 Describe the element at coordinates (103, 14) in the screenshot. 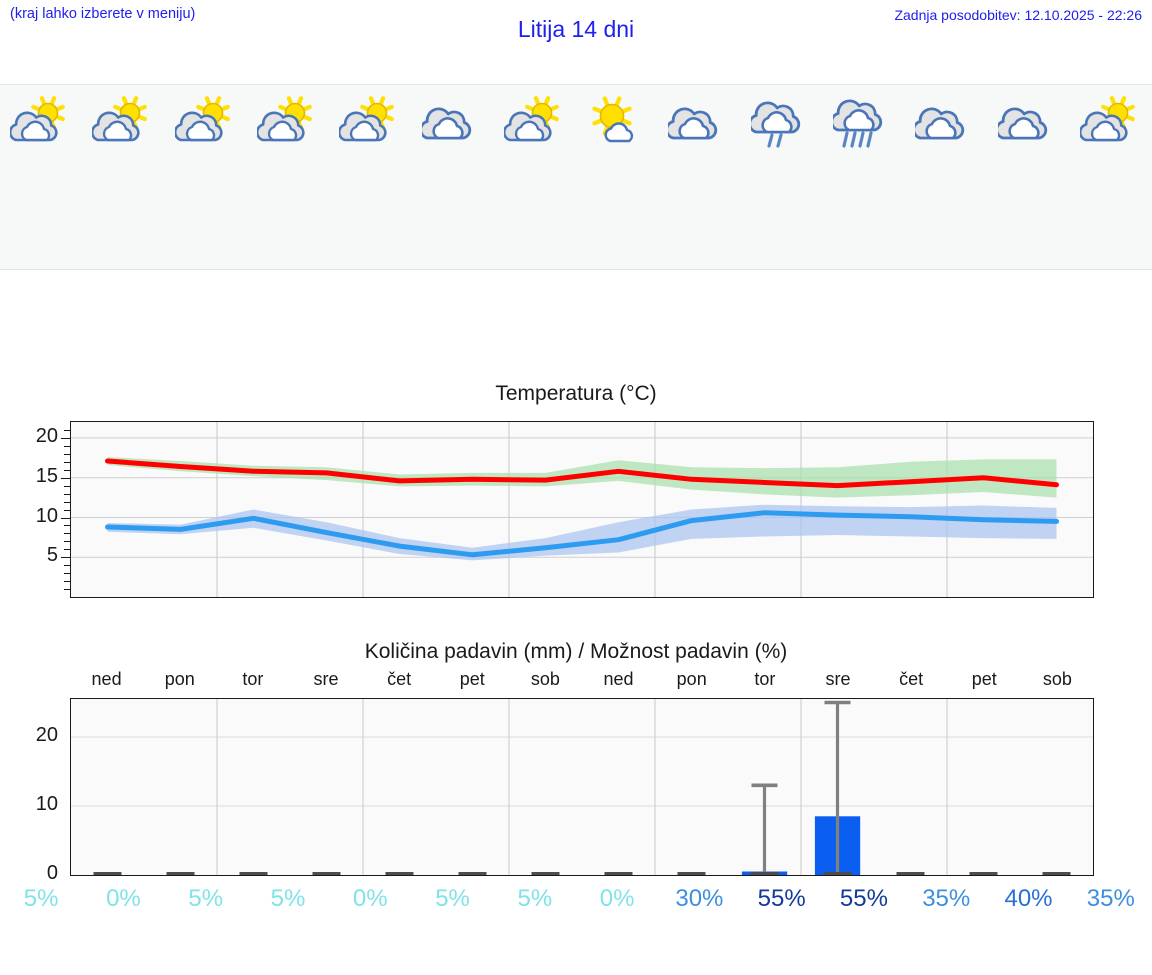

I see `location-menu-hint: (kraj lahko izberete v meniju)` at that location.